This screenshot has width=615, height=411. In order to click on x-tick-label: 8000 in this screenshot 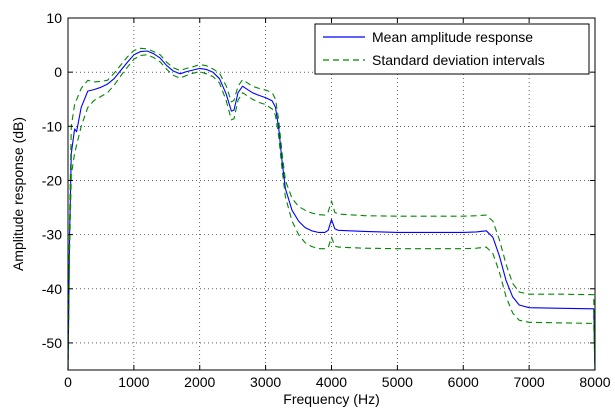, I will do `click(594, 382)`.